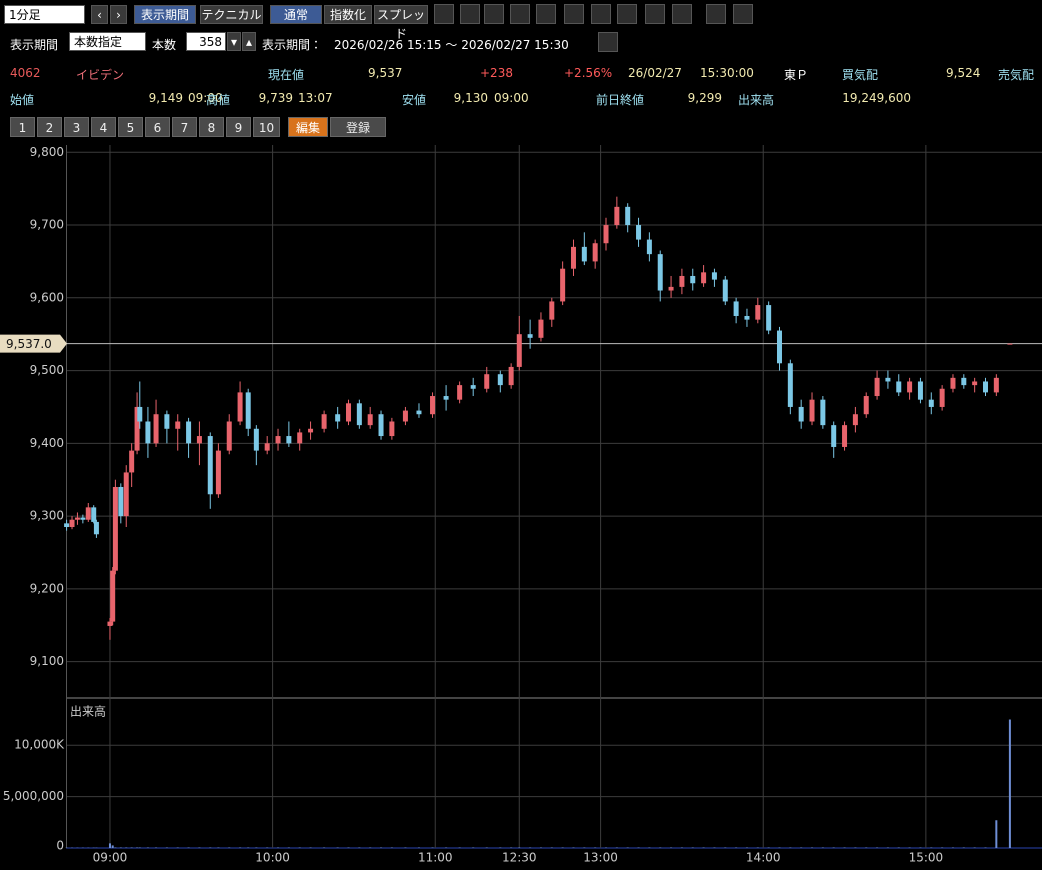  Describe the element at coordinates (130, 127) in the screenshot. I see `tab: 5` at that location.